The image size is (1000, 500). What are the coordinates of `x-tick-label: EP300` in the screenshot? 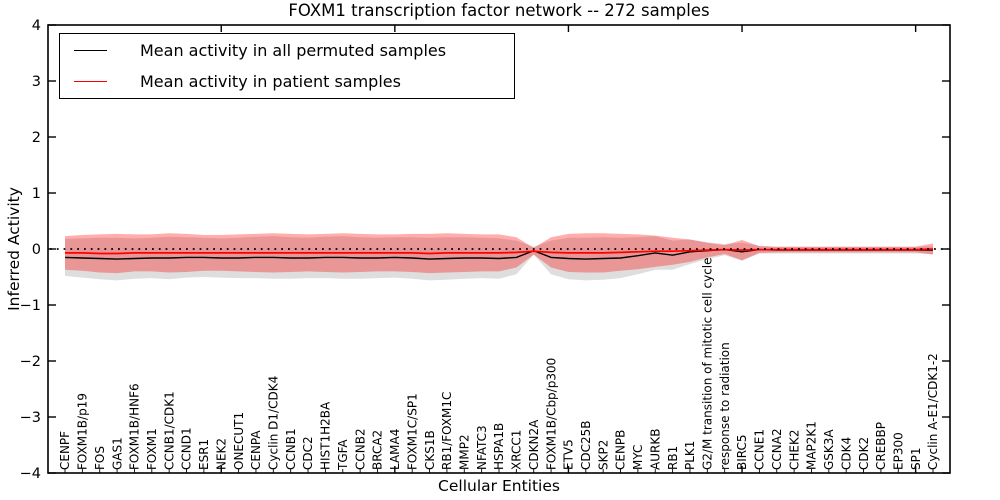 It's located at (899, 451).